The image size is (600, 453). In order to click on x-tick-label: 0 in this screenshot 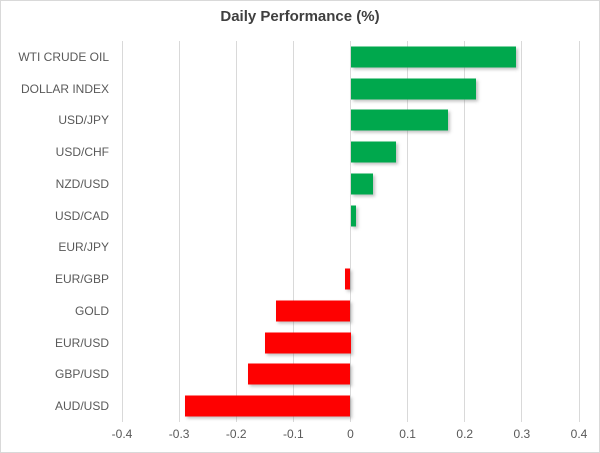, I will do `click(350, 434)`.